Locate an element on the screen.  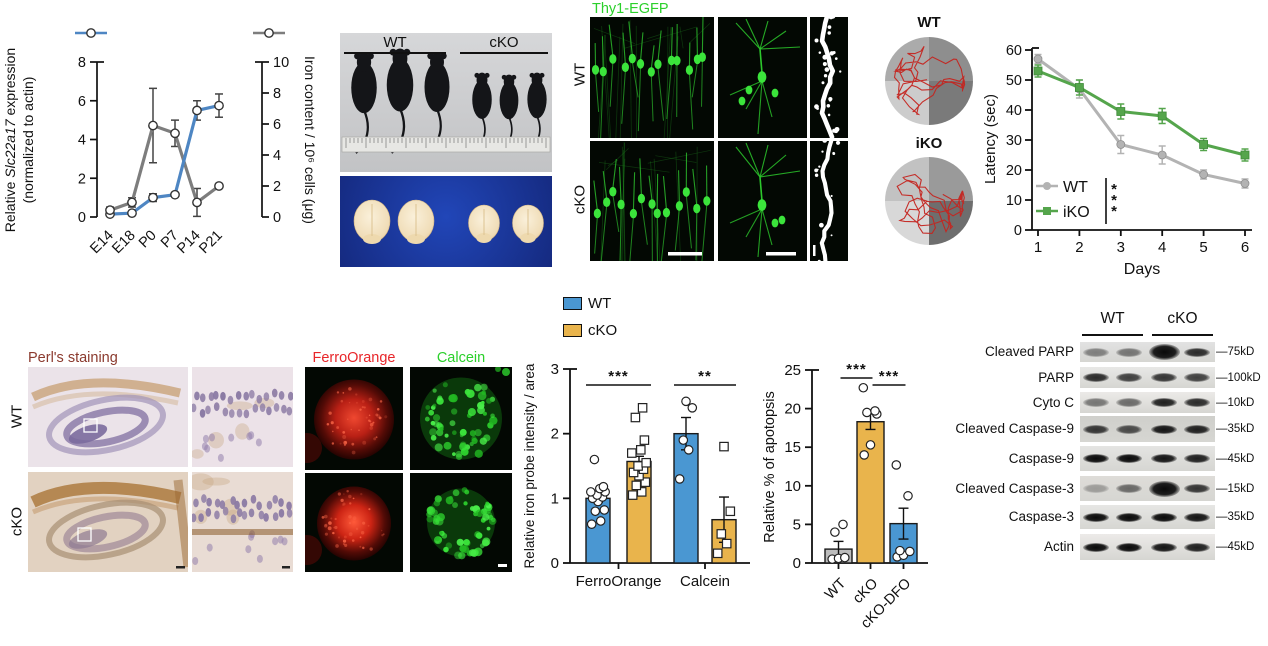
thy1-cko-dendrite-image is located at coordinates (829, 201).